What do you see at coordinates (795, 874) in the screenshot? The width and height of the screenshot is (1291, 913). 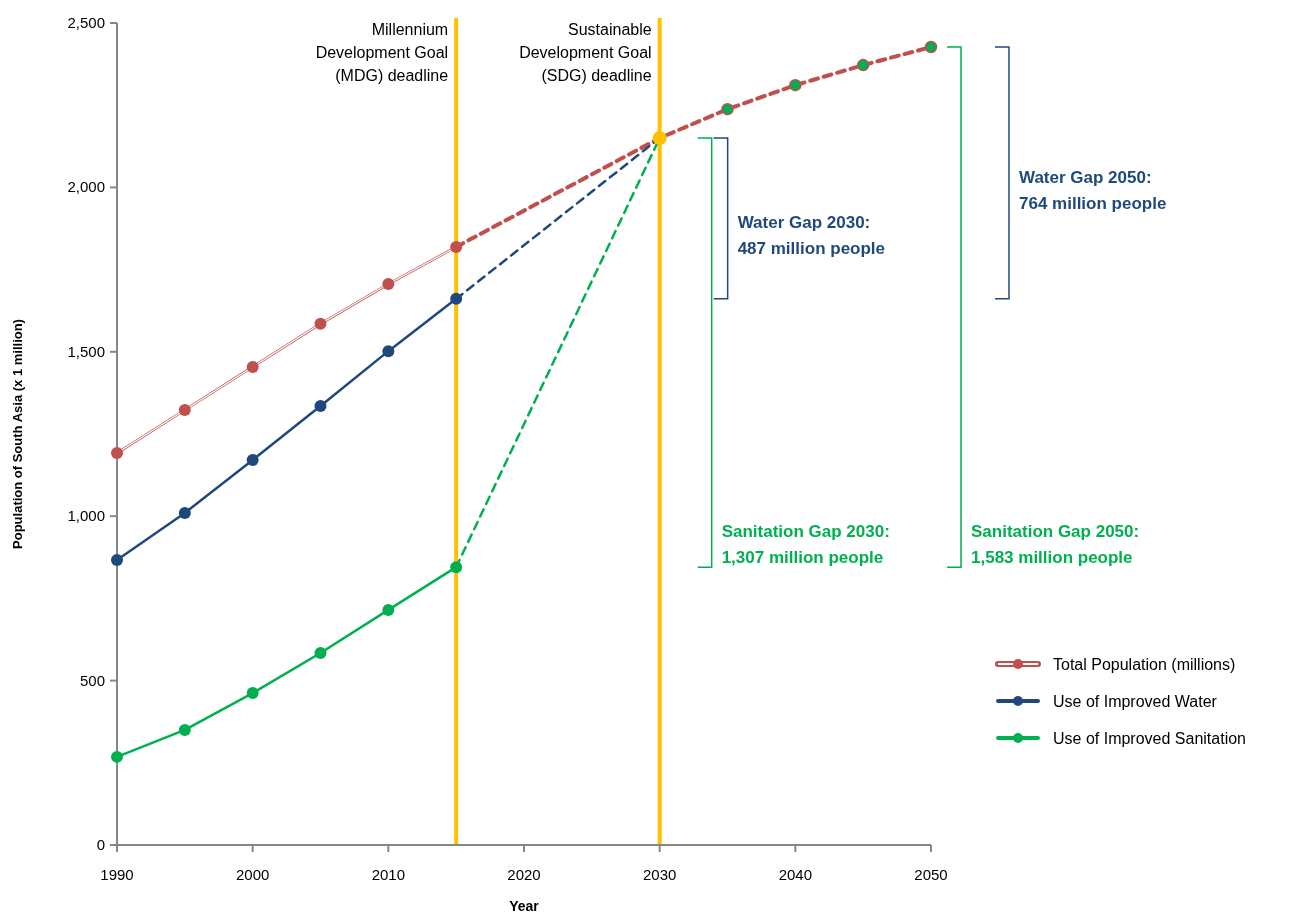 I see `x-tick-label: 2040` at bounding box center [795, 874].